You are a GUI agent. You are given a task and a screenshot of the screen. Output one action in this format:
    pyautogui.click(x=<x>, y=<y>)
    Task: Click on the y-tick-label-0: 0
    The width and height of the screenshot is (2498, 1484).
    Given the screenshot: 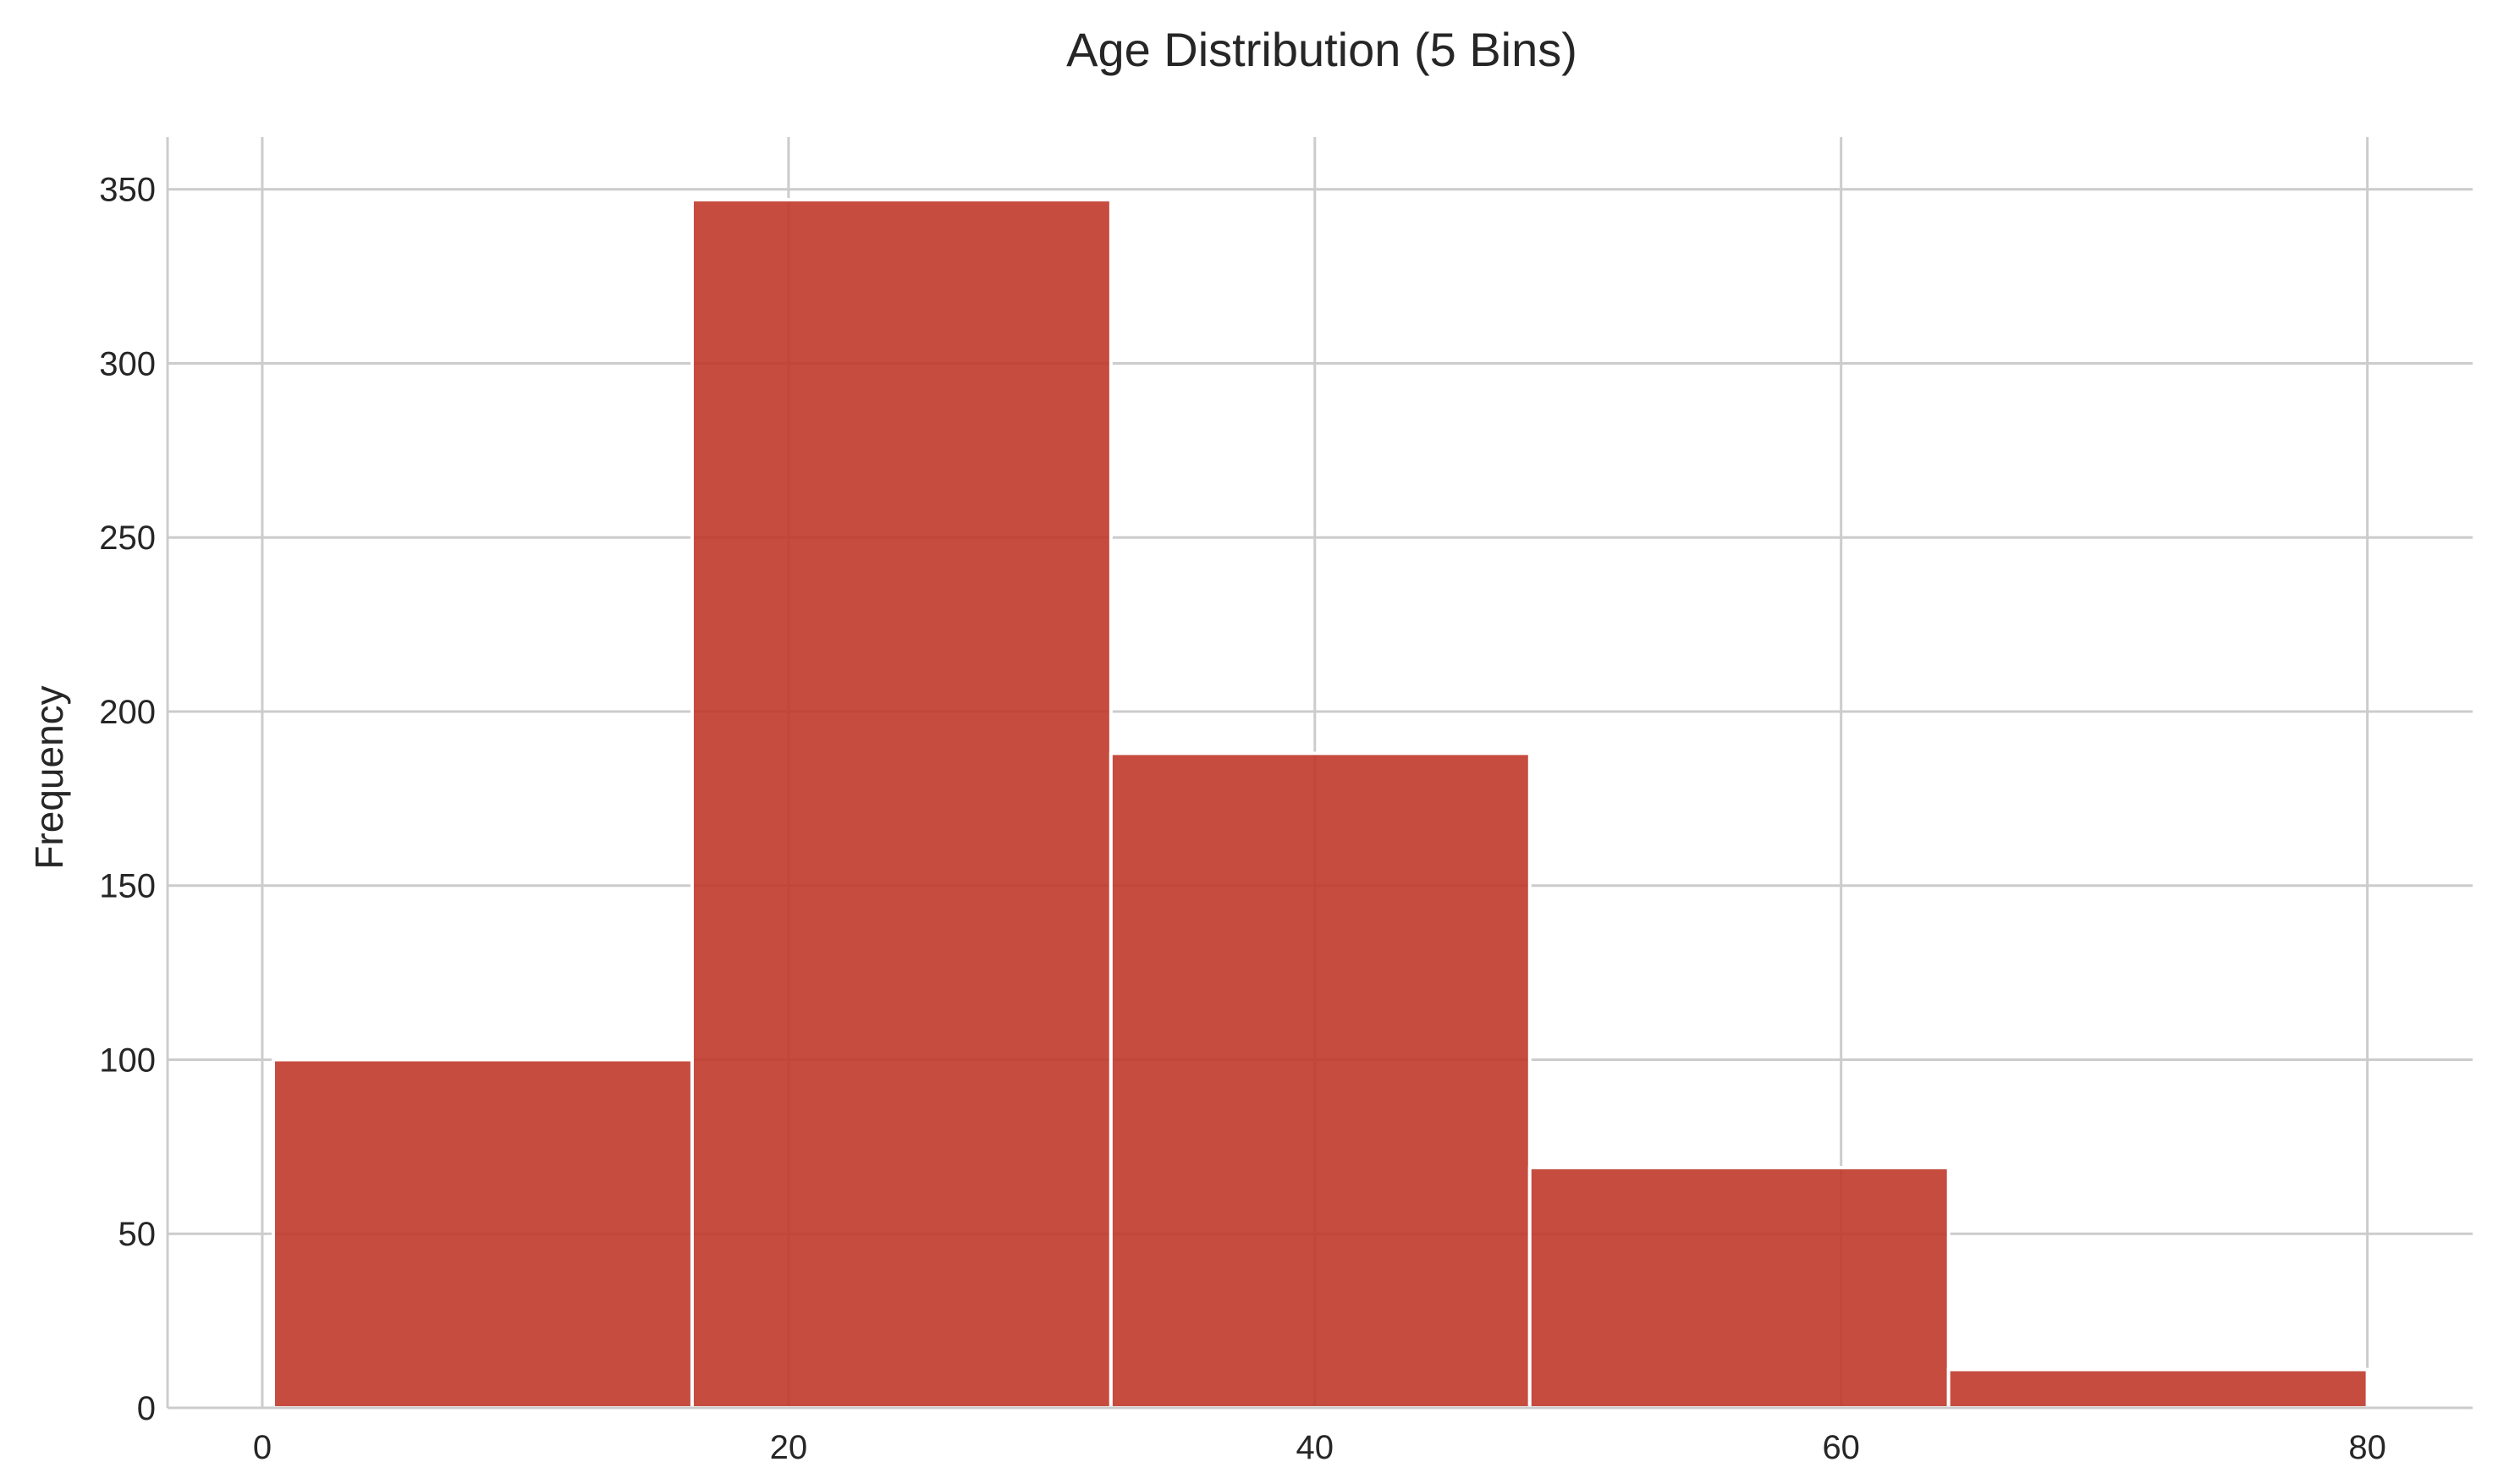 What is the action you would take?
    pyautogui.click(x=146, y=1408)
    